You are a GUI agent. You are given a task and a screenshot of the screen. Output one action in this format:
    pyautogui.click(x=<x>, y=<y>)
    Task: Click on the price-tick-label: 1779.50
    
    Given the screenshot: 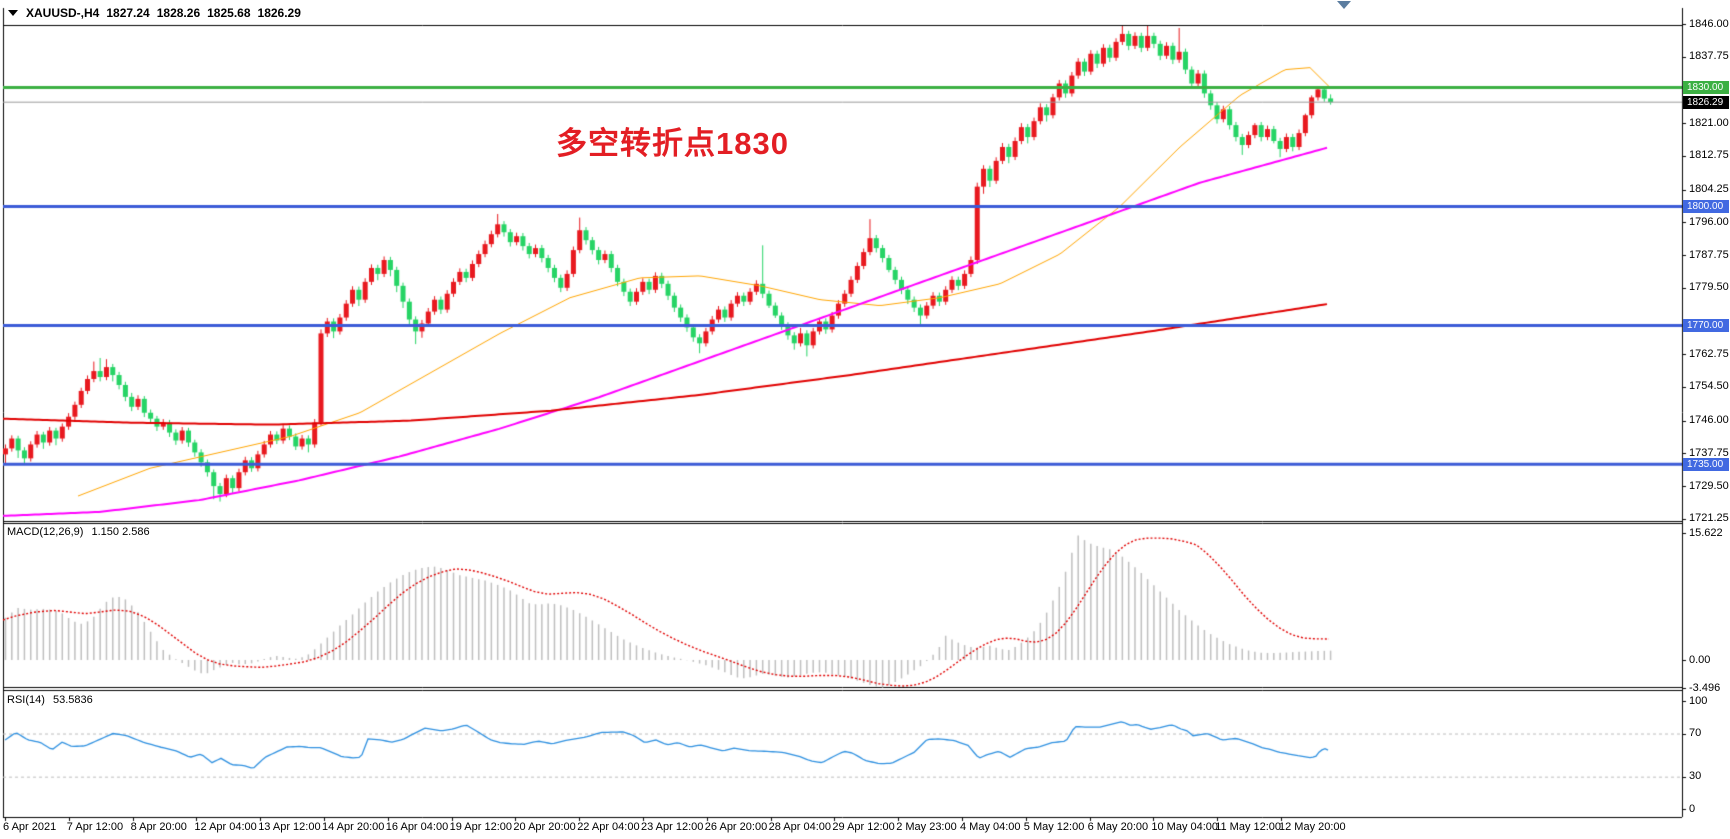 What is the action you would take?
    pyautogui.click(x=1709, y=287)
    